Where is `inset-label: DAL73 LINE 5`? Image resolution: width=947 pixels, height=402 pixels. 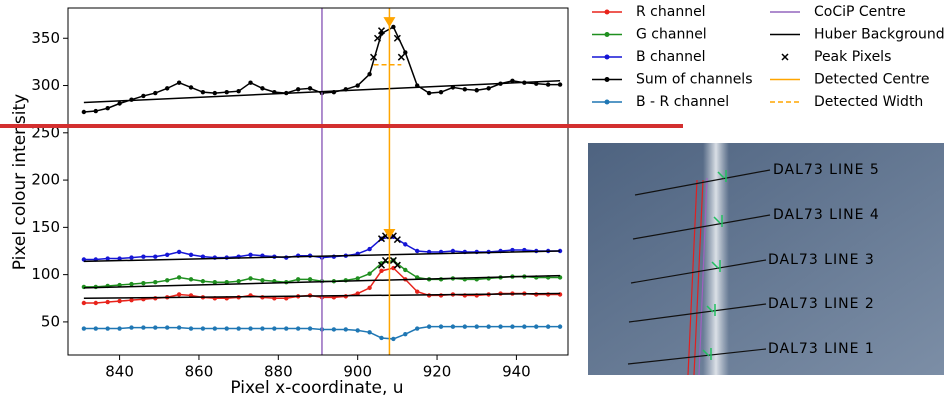
inset-label: DAL73 LINE 5 is located at coordinates (826, 170).